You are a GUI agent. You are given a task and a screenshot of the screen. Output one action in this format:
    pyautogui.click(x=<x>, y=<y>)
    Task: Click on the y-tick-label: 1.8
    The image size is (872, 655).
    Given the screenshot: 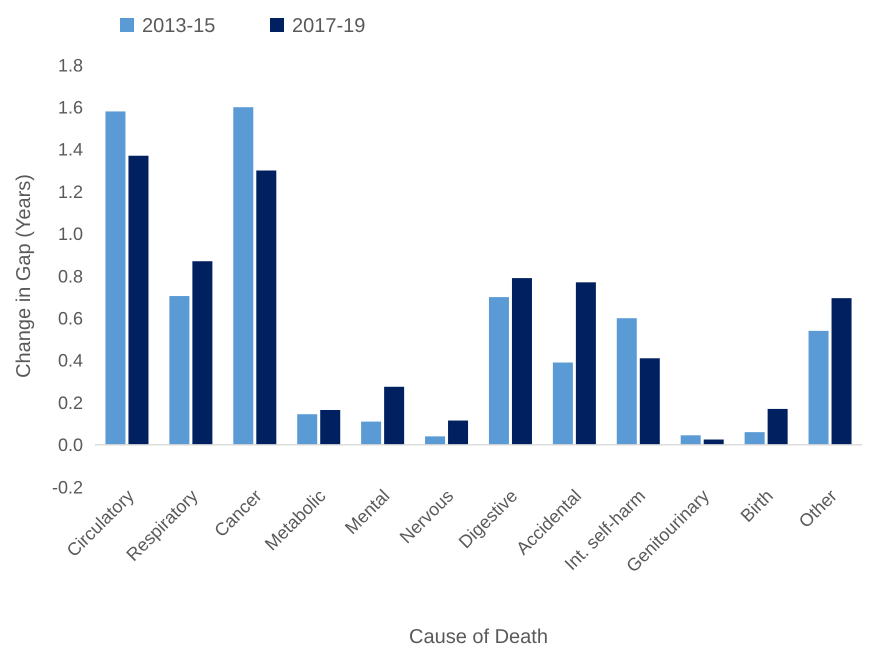 What is the action you would take?
    pyautogui.click(x=70, y=65)
    